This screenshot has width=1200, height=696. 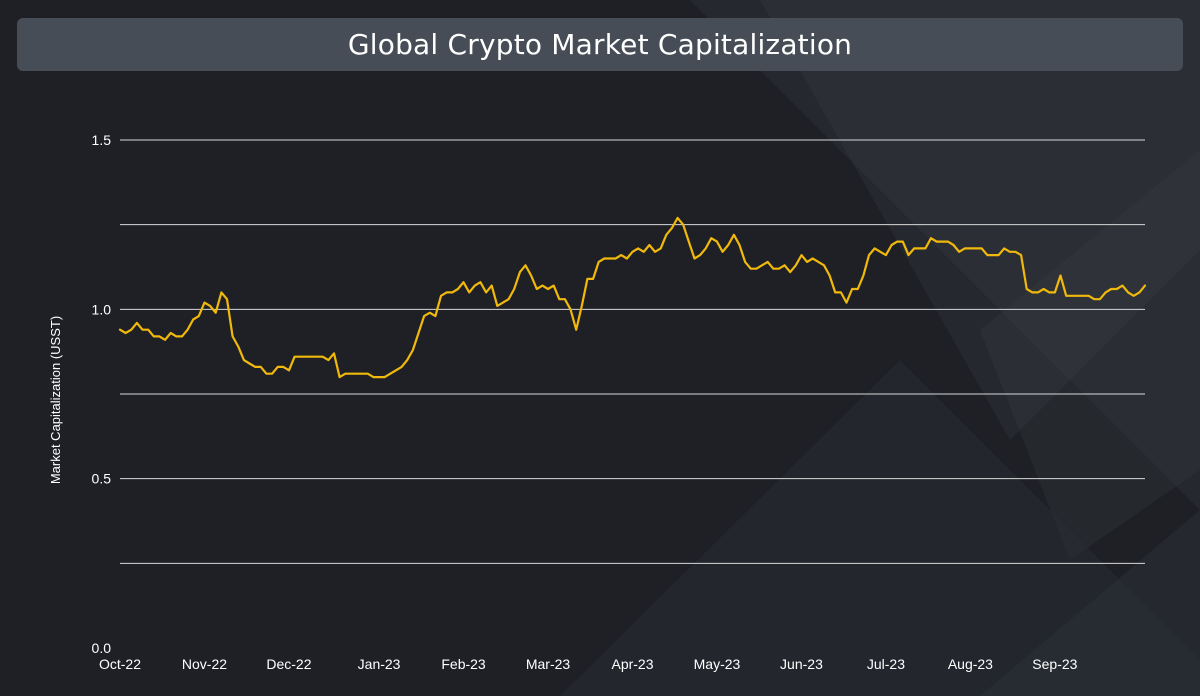 What do you see at coordinates (548, 664) in the screenshot?
I see `x-tick-label: Mar-23` at bounding box center [548, 664].